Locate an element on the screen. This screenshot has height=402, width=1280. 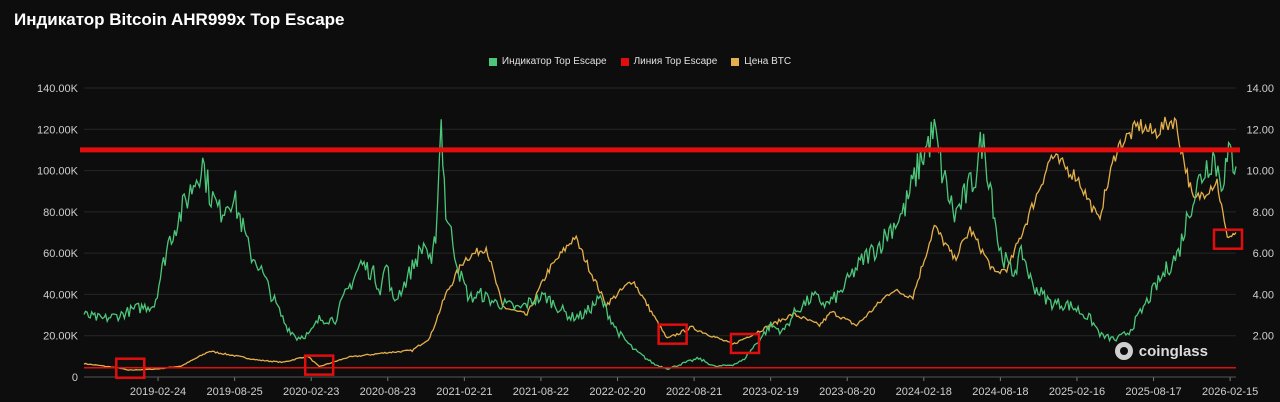
x-tick-label: 2019-08-25 is located at coordinates (234, 392).